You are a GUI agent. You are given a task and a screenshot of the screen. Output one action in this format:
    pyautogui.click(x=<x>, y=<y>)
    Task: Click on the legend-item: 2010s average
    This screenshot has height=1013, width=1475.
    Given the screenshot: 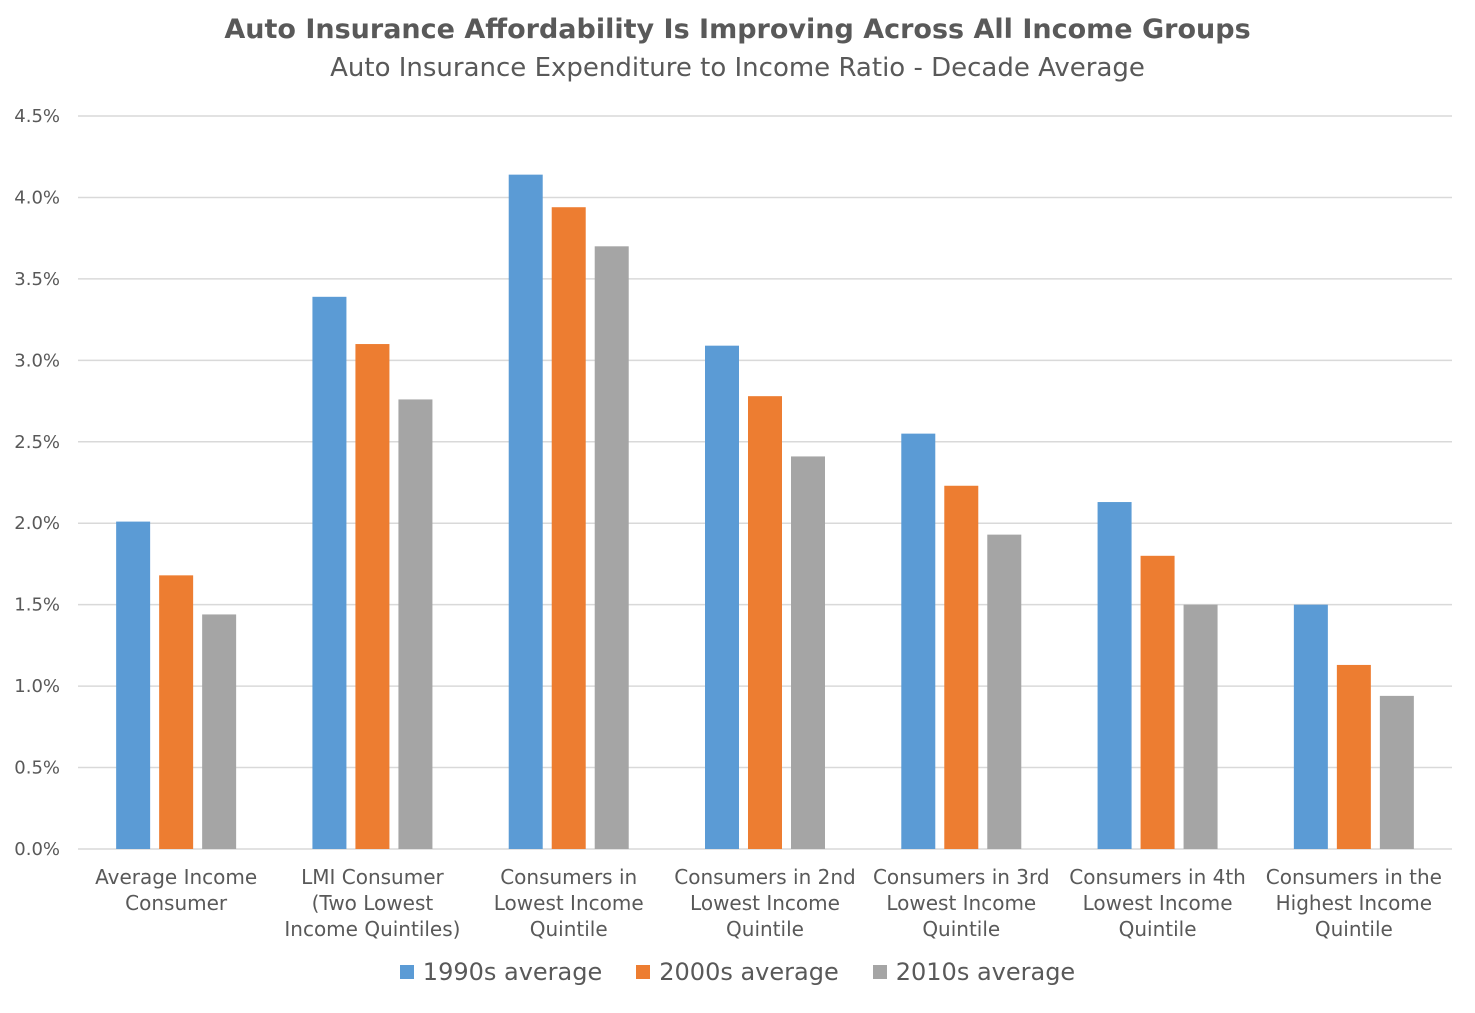 What is the action you would take?
    pyautogui.click(x=974, y=972)
    